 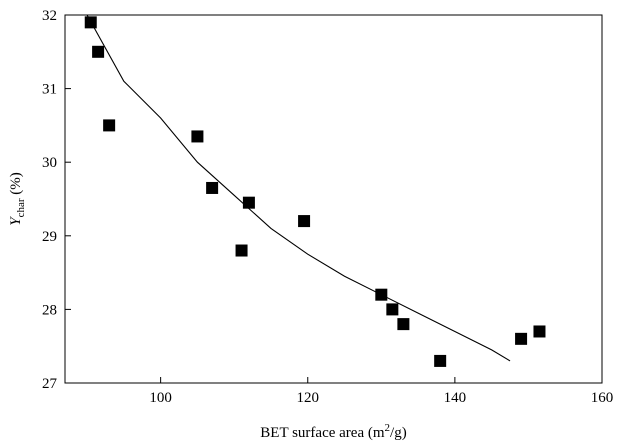 What do you see at coordinates (49, 163) in the screenshot?
I see `y-tick-label: 30` at bounding box center [49, 163].